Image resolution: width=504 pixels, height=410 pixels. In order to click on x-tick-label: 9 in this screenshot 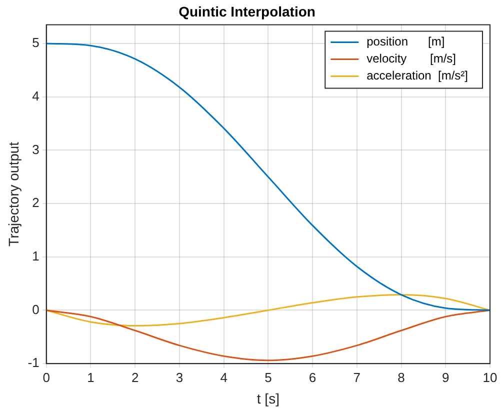, I will do `click(446, 377)`.